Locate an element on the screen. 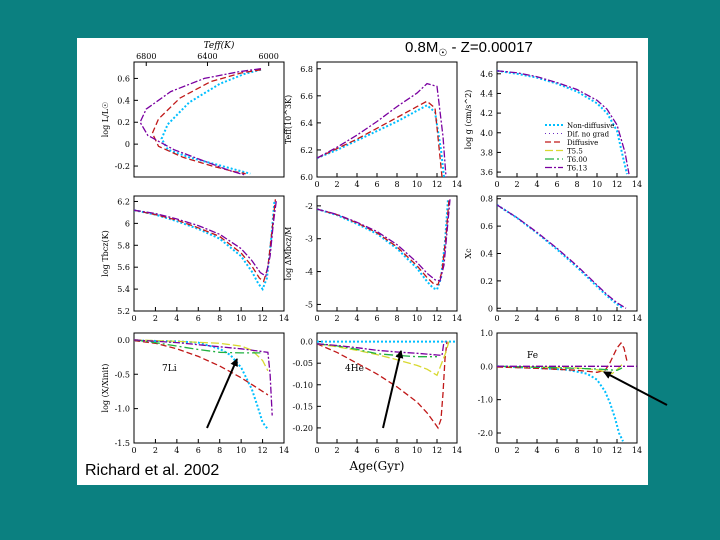  y-axis-label: log ΔMbcz/M is located at coordinates (288, 254).